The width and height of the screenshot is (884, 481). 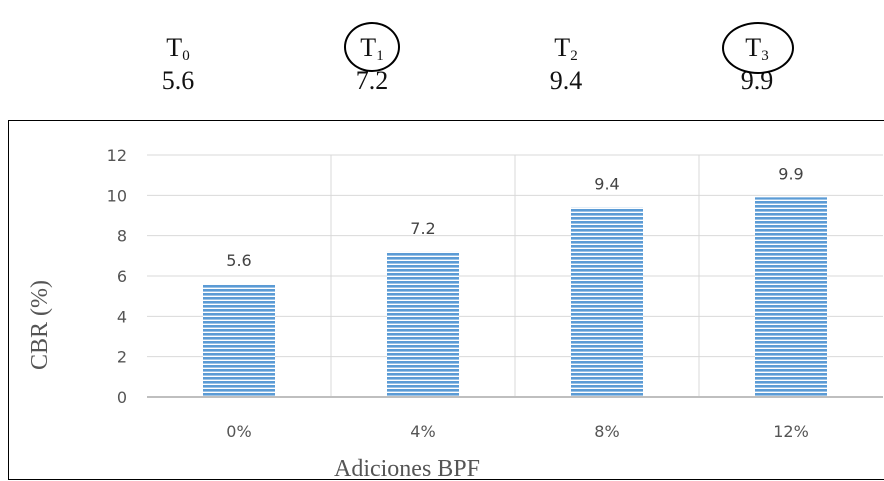 What do you see at coordinates (117, 155) in the screenshot?
I see `y-tick-label: 12` at bounding box center [117, 155].